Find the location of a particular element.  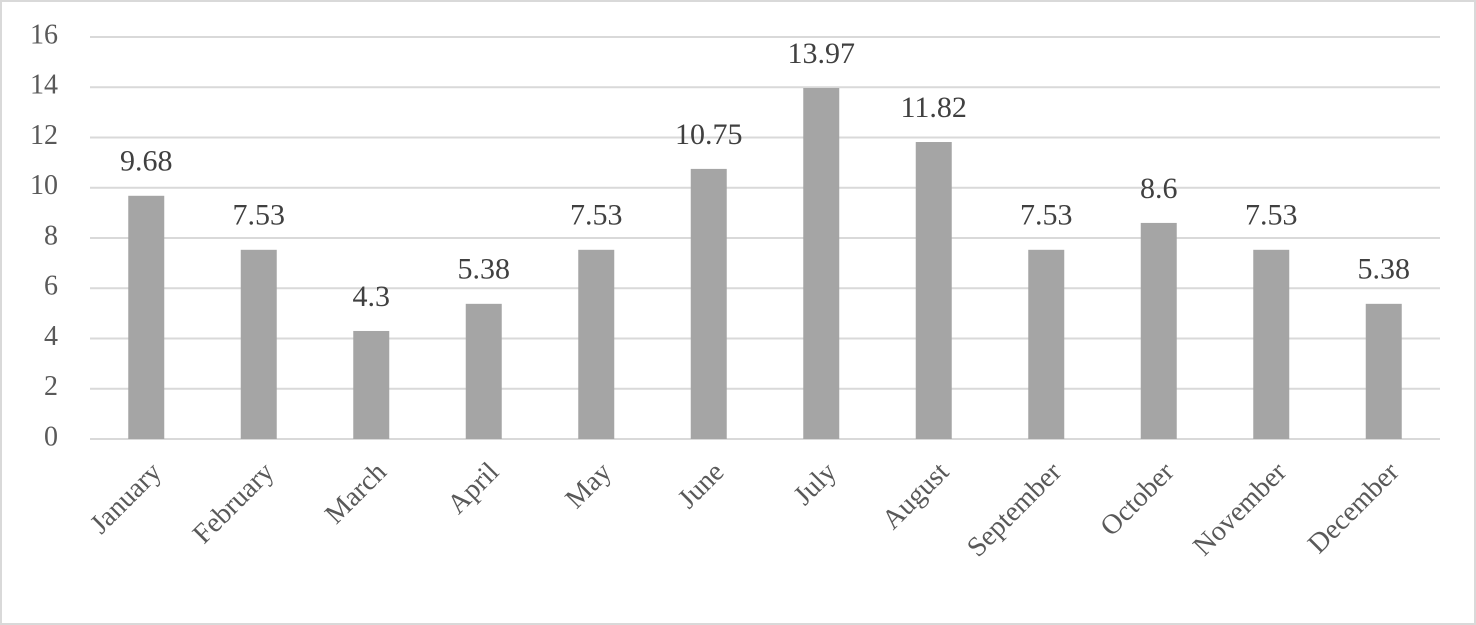

data-label: 4.3 is located at coordinates (372, 296).